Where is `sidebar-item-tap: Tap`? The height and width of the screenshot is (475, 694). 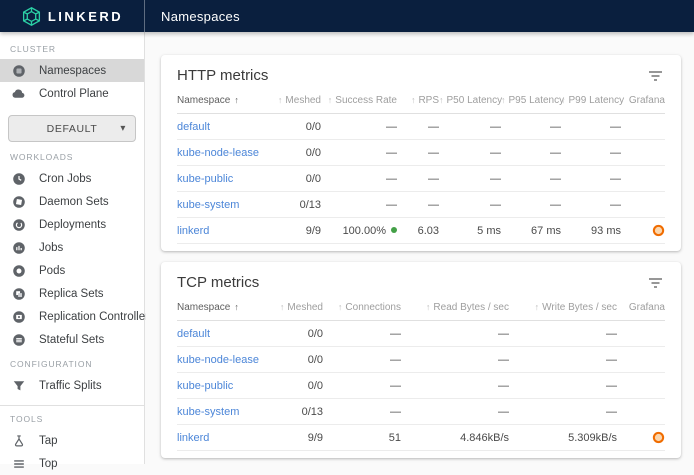
sidebar-item-tap: Tap is located at coordinates (72, 440).